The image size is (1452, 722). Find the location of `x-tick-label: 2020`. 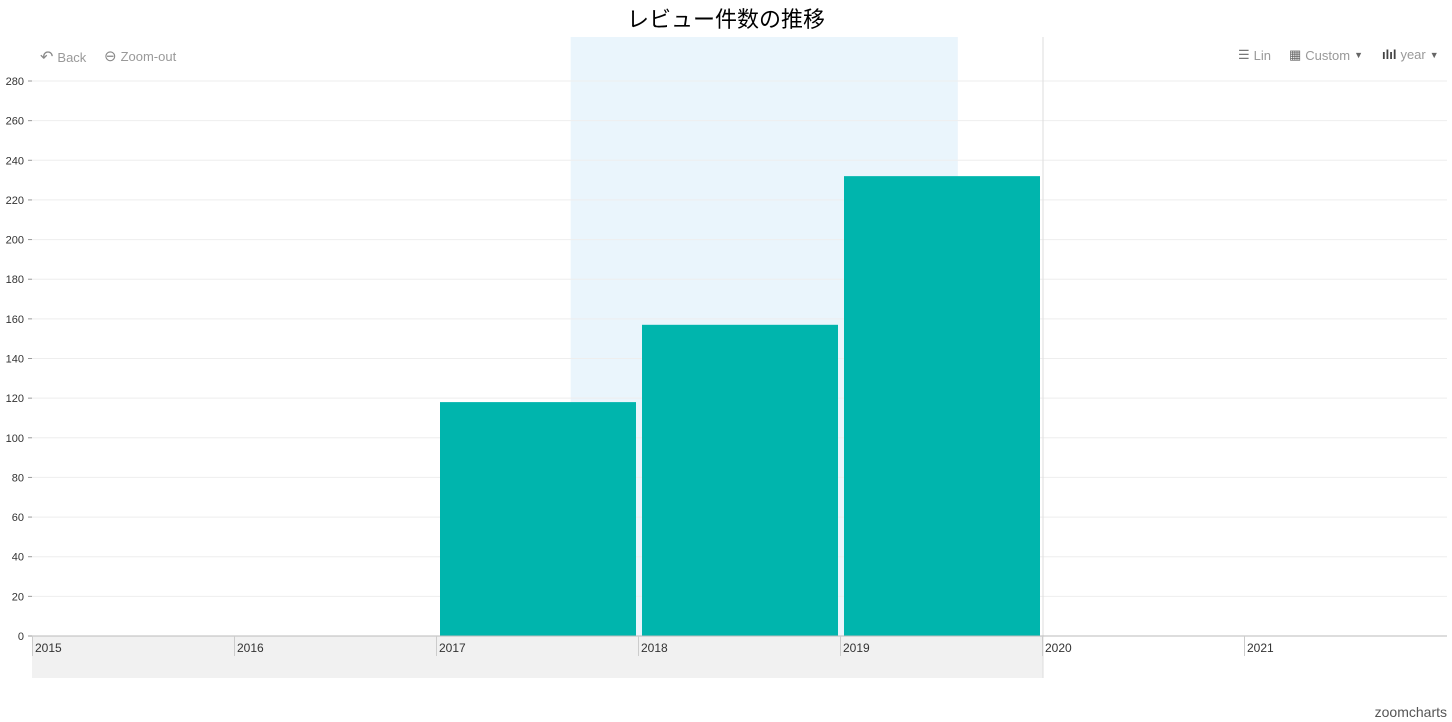

x-tick-label: 2020 is located at coordinates (1058, 648).